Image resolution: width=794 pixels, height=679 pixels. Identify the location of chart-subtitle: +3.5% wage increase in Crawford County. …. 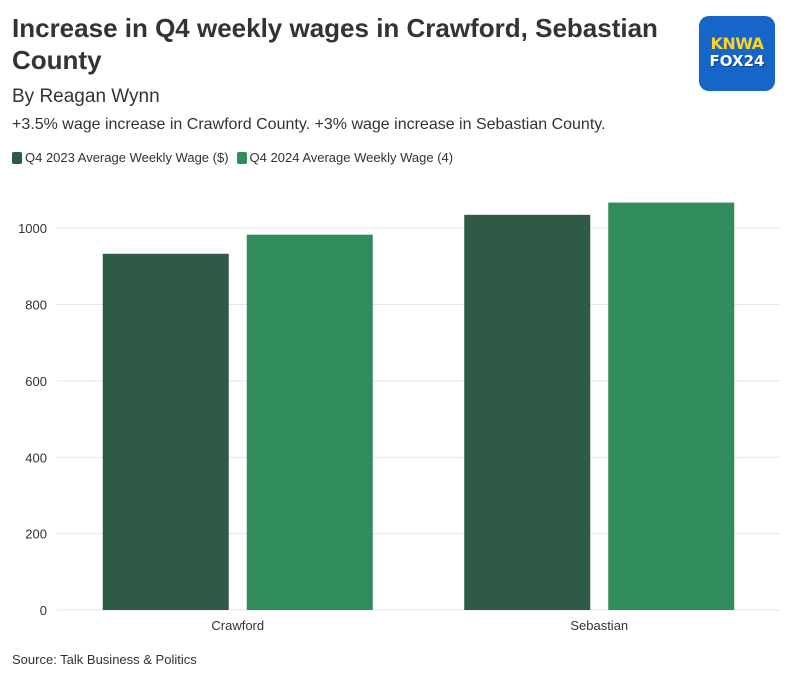
(309, 124).